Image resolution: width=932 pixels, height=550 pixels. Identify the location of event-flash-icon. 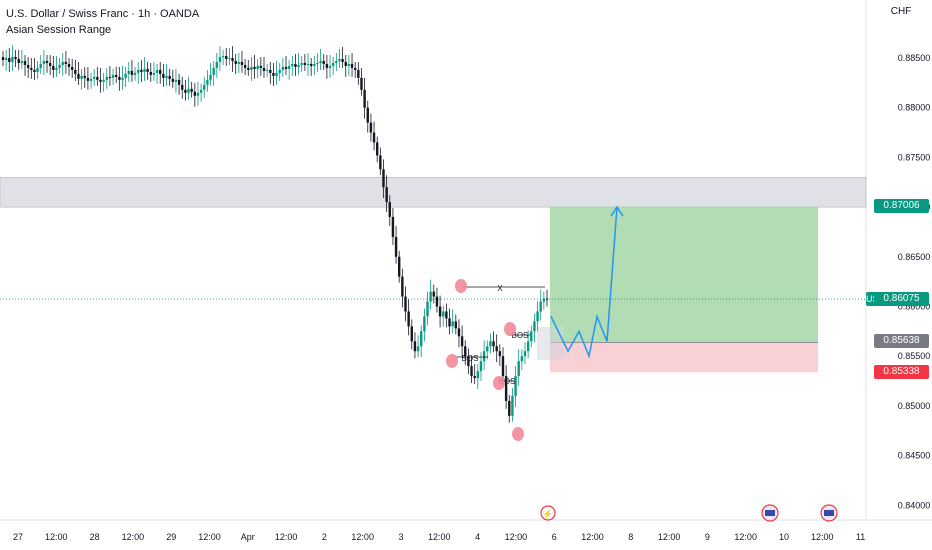
(548, 513).